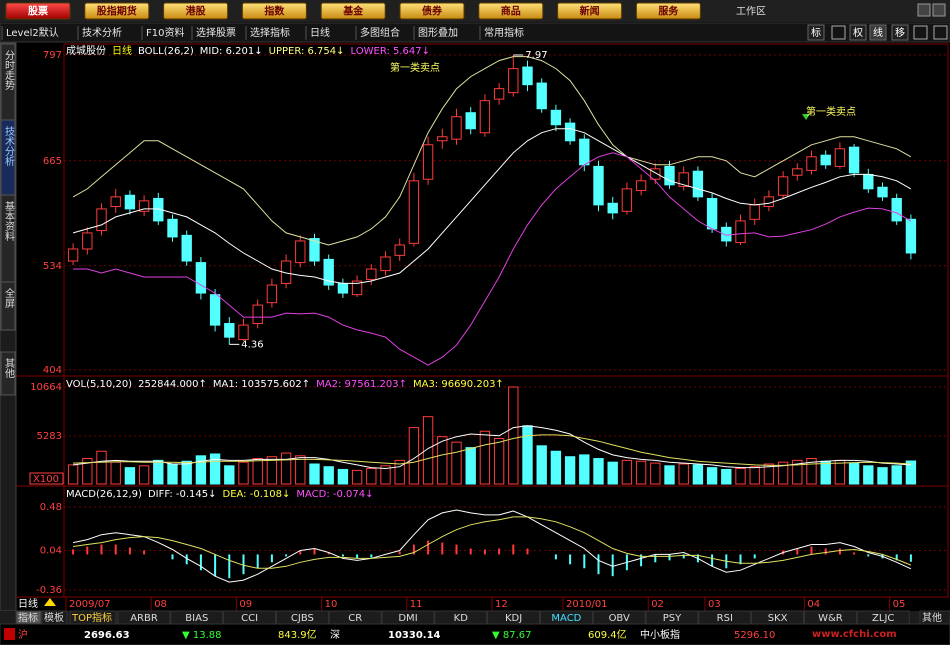 This screenshot has height=645, width=950. I want to click on menu-label: 指数, so click(274, 11).